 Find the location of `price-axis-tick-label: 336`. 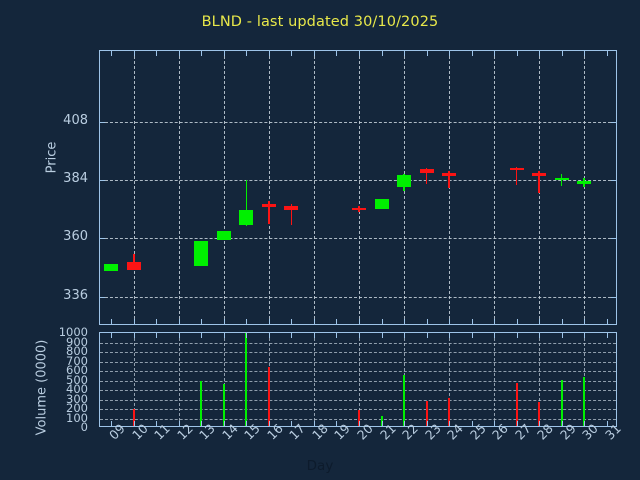

price-axis-tick-label: 336 is located at coordinates (75, 295).